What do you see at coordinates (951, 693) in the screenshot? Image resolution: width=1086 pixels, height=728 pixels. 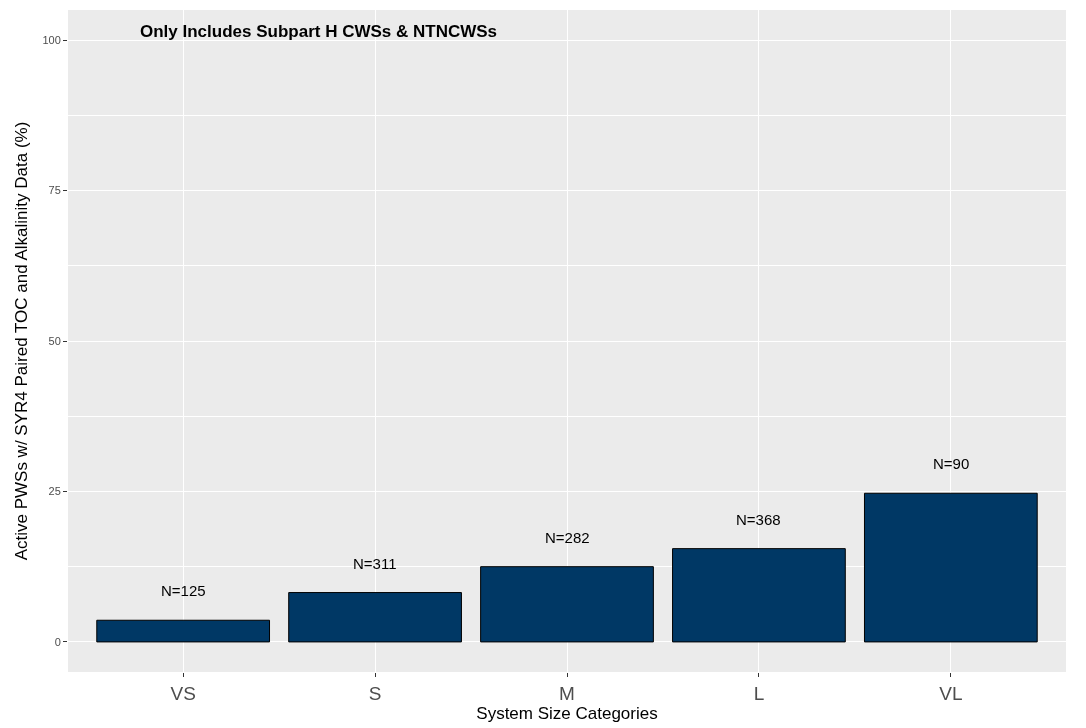 I see `x-tick-label: VL` at bounding box center [951, 693].